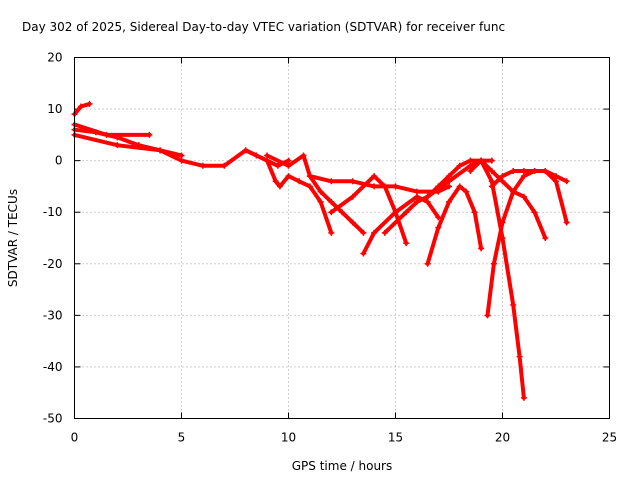 Image resolution: width=640 pixels, height=480 pixels. What do you see at coordinates (53, 315) in the screenshot?
I see `y-tick-label: -30` at bounding box center [53, 315].